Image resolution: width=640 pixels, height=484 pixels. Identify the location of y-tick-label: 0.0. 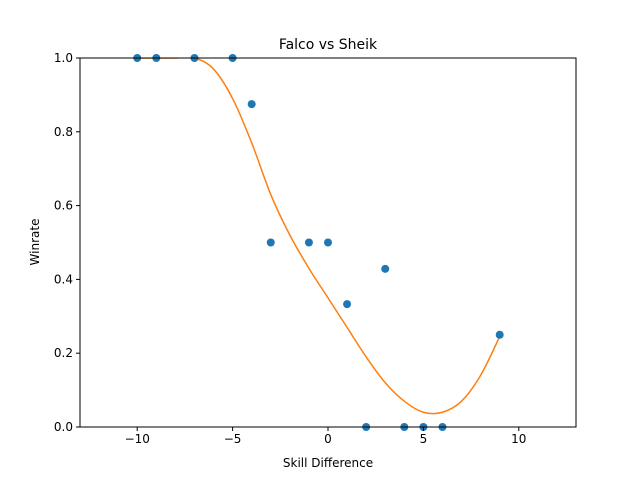
(63, 427).